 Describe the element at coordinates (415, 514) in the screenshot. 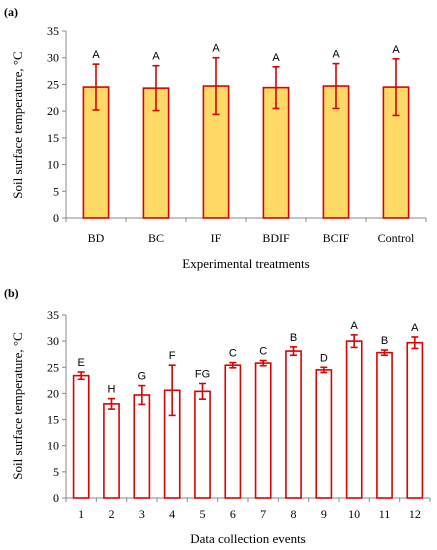

I see `x-tick-label: 12` at that location.